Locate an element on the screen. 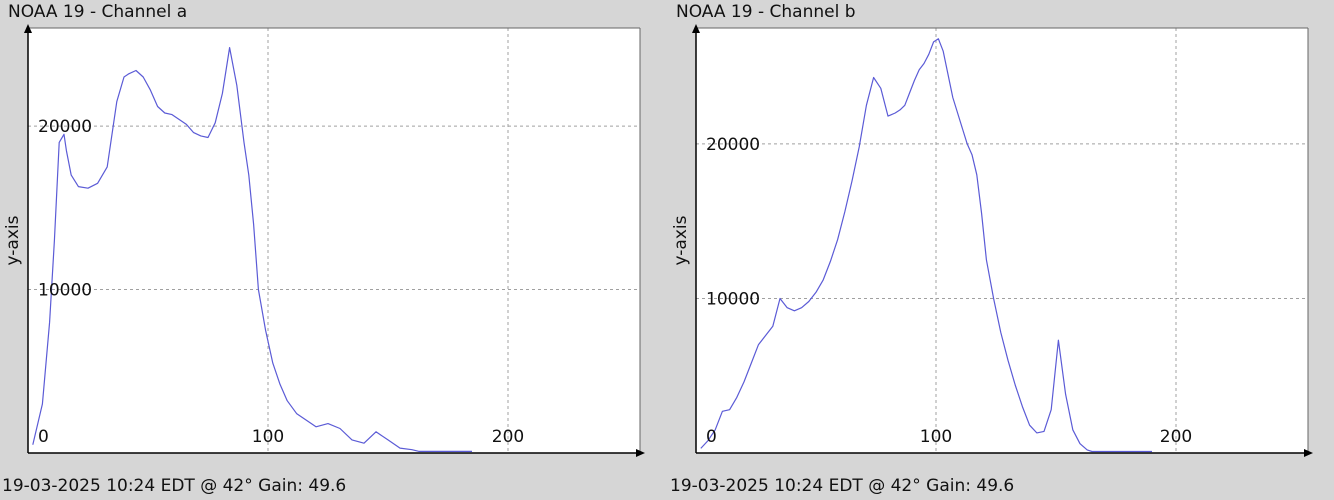 This screenshot has height=500, width=1334. chart-title: NOAA 19 - Channel b is located at coordinates (766, 12).